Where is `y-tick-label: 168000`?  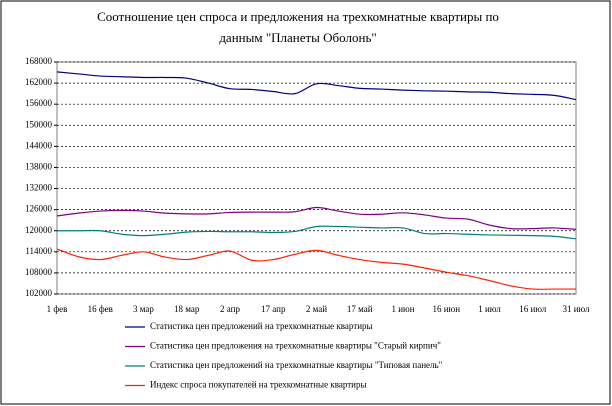
y-tick-label: 168000 is located at coordinates (39, 61).